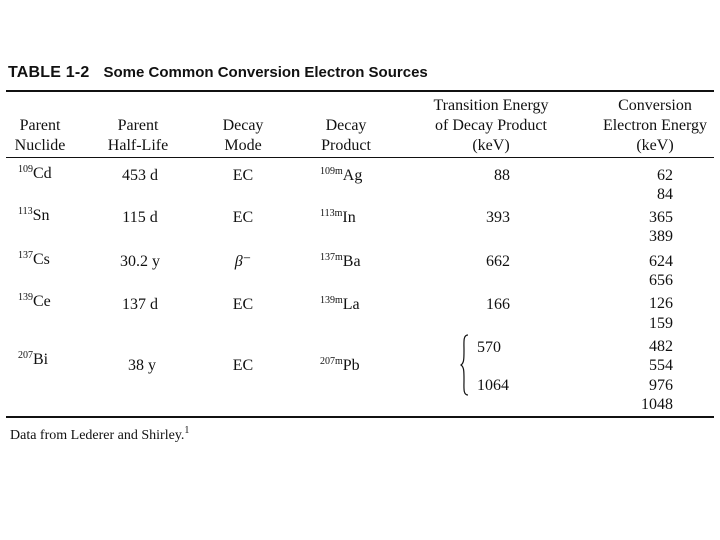  I want to click on element-symbol: Ce, so click(42, 301).